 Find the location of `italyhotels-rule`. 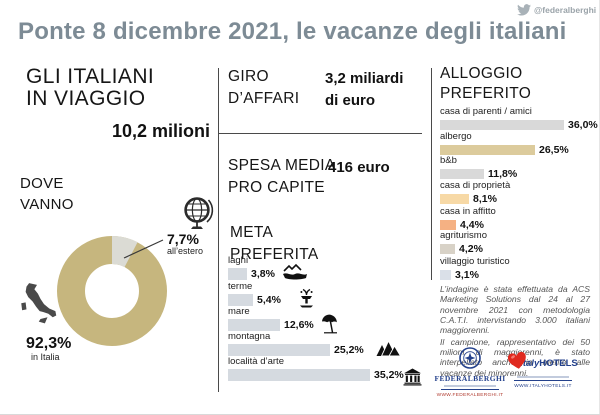

italyhotels-rule is located at coordinates (543, 380).